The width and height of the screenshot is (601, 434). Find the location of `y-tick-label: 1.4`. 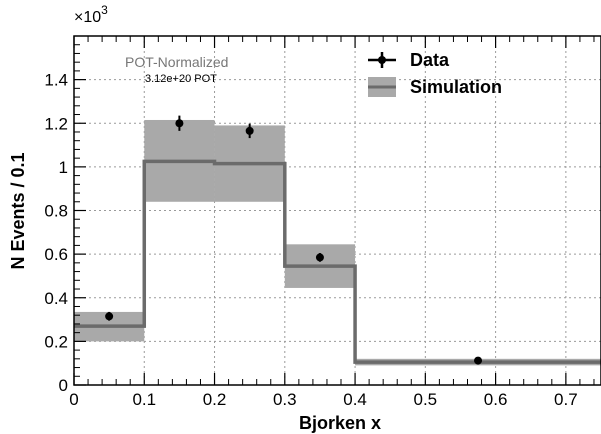

y-tick-label: 1.4 is located at coordinates (56, 80).